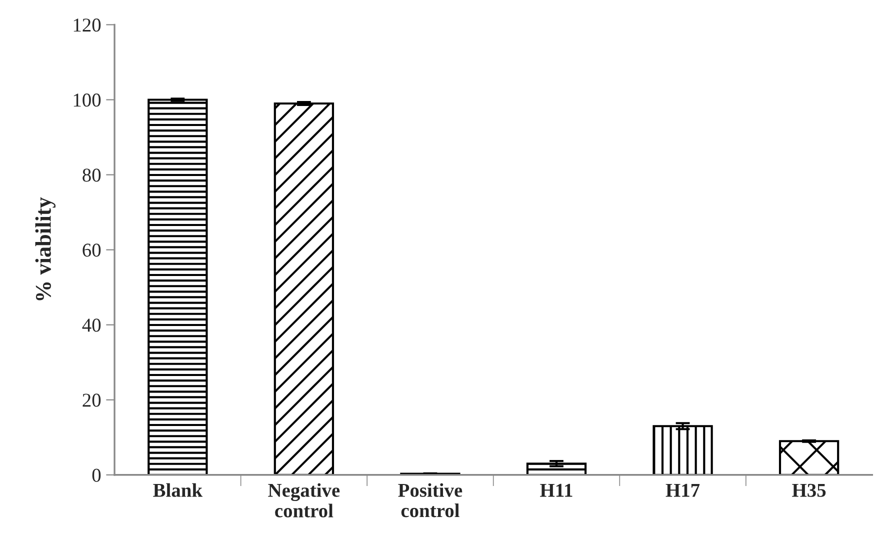 This screenshot has height=549, width=881. Describe the element at coordinates (87, 100) in the screenshot. I see `y-tick-label: 100` at that location.